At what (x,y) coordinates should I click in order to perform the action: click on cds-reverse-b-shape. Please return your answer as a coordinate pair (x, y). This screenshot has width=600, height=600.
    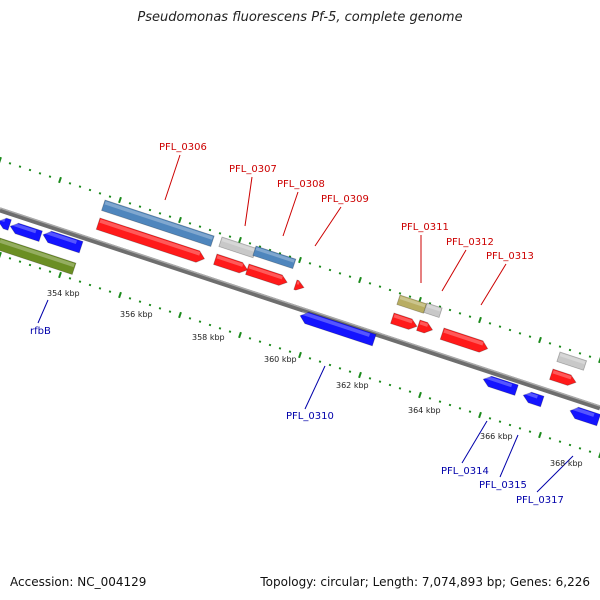
    Looking at the image, I should click on (26, 232).